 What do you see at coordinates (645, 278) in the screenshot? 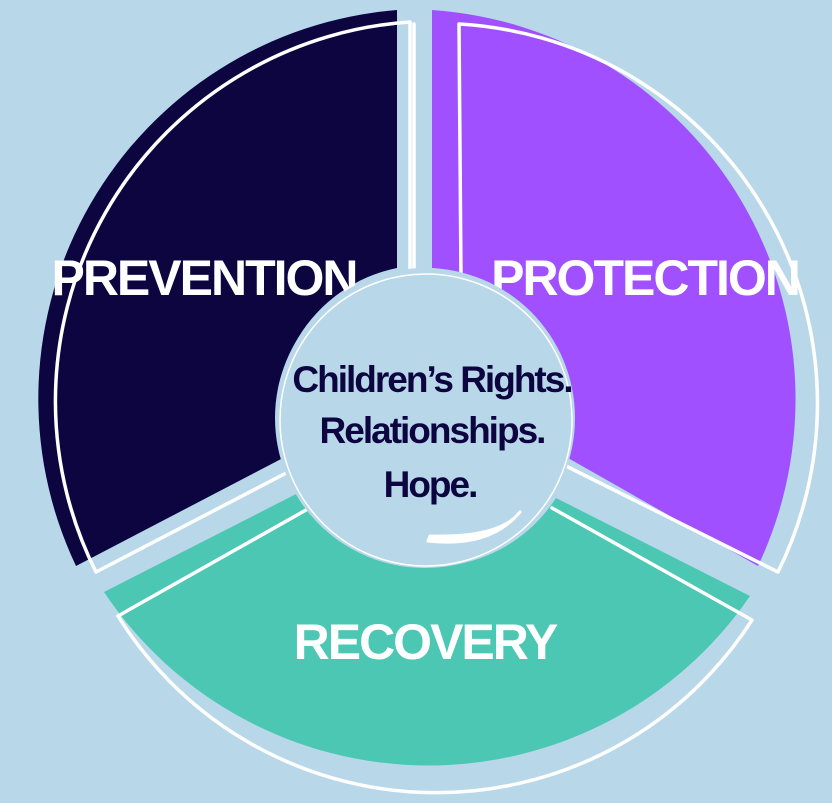
I see `segment-protection-label: PROTECTION` at bounding box center [645, 278].